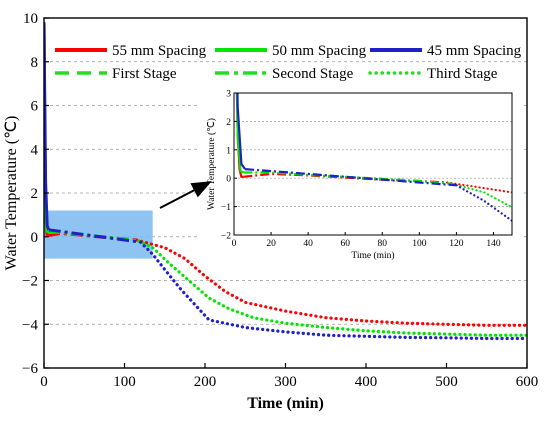  What do you see at coordinates (226, 237) in the screenshot?
I see `inset-y-tick-label: −2` at bounding box center [226, 237].